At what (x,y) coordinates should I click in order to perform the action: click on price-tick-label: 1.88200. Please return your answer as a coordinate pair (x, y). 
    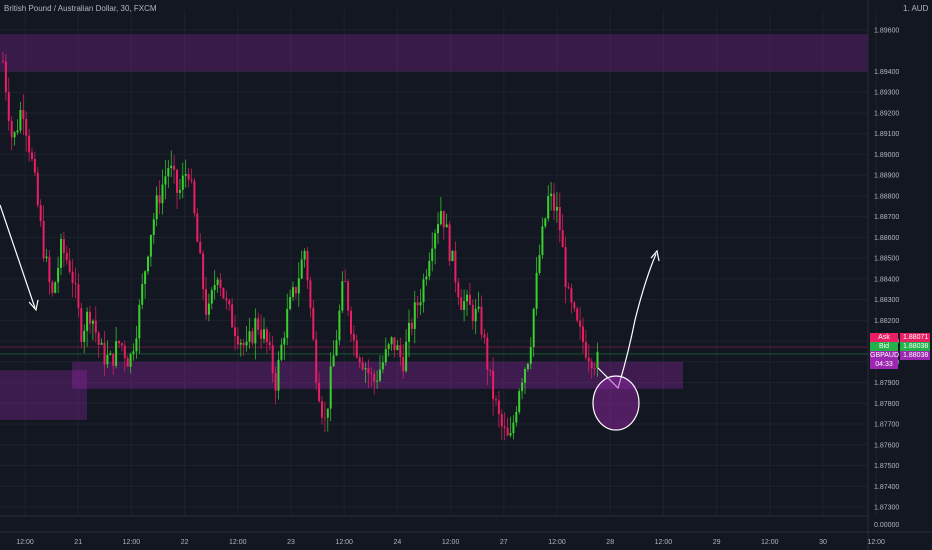
    Looking at the image, I should click on (886, 321).